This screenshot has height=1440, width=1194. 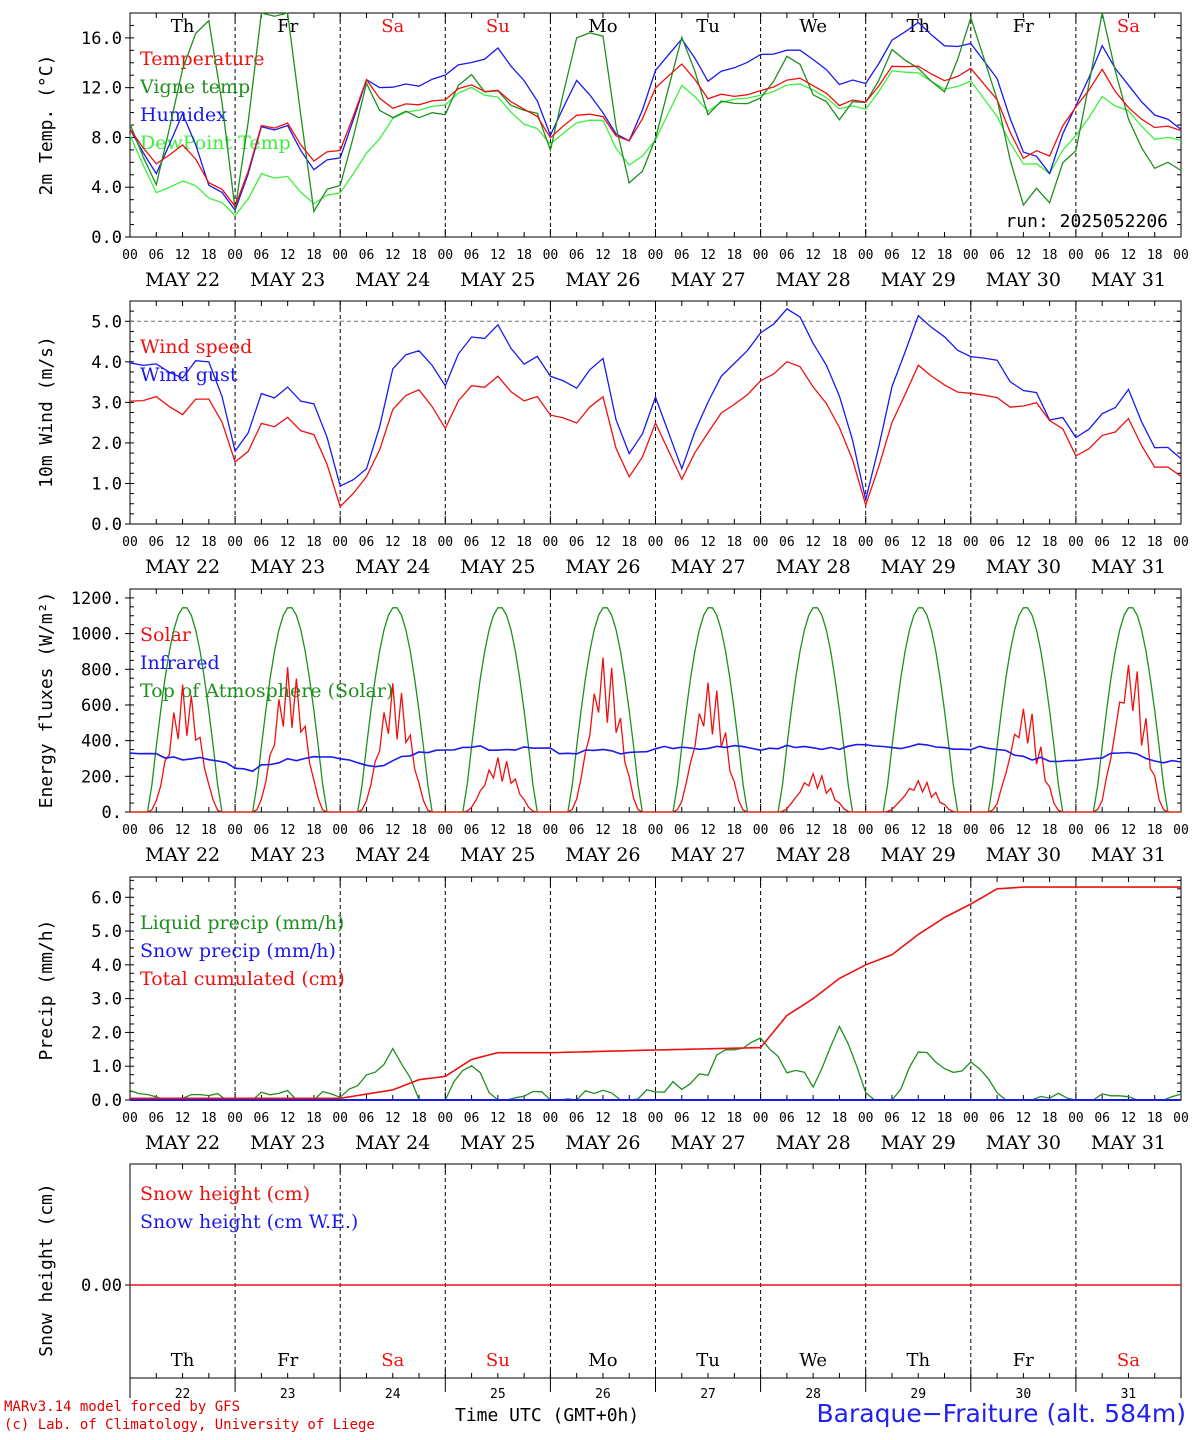 I want to click on y-axis-label: Snow height (cm), so click(x=46, y=1269).